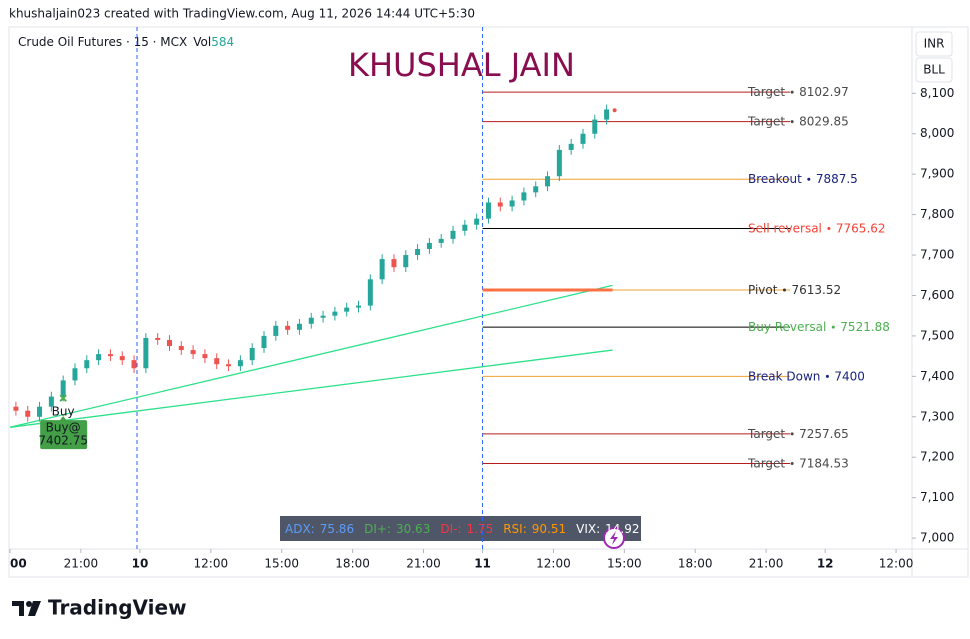 This screenshot has width=970, height=639. Describe the element at coordinates (222, 42) in the screenshot. I see `volume-value: 584` at that location.